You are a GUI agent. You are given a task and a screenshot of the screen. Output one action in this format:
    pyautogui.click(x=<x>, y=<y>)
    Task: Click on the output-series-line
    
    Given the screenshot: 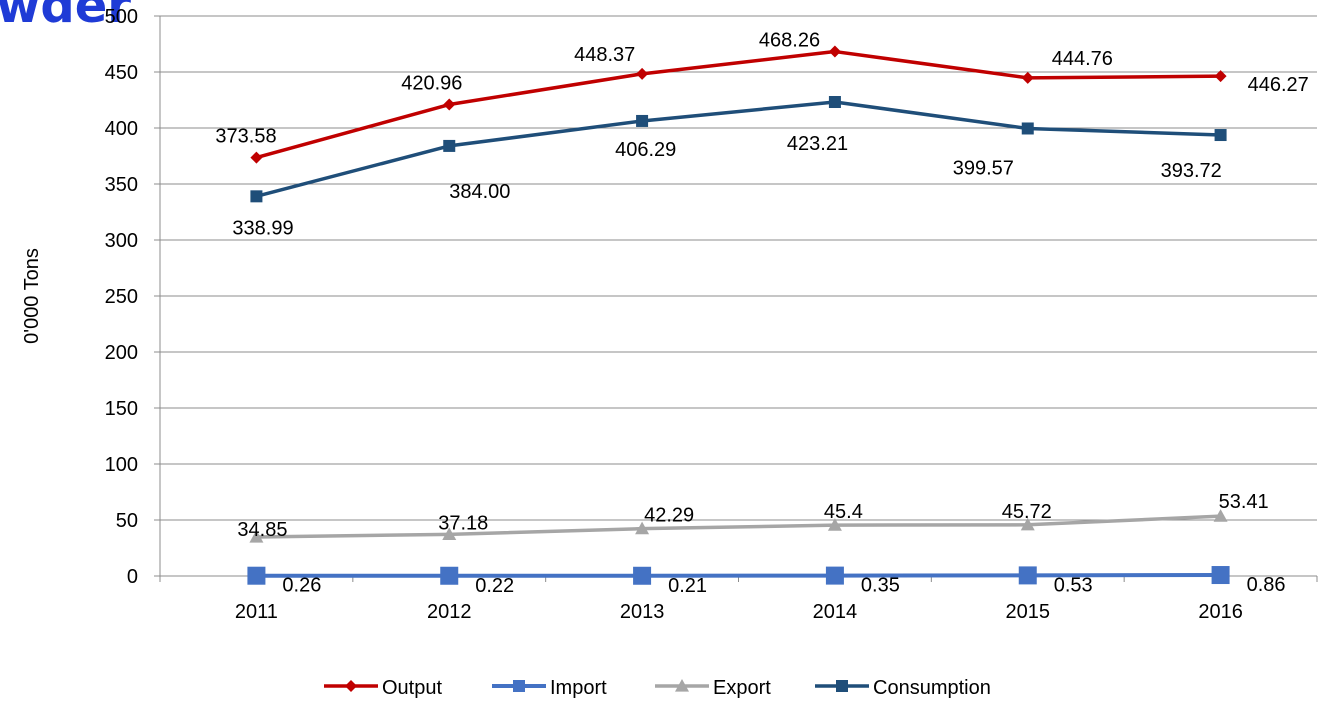 What is the action you would take?
    pyautogui.click(x=738, y=104)
    